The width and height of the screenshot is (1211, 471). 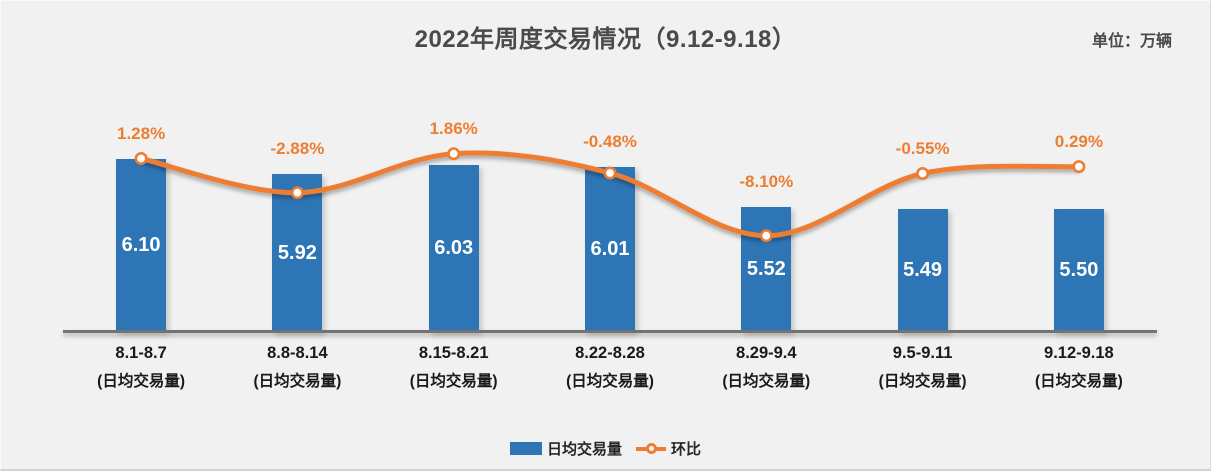 What do you see at coordinates (297, 367) in the screenshot?
I see `x-tick-label: 8.8-8.14 (日均交易量)` at bounding box center [297, 367].